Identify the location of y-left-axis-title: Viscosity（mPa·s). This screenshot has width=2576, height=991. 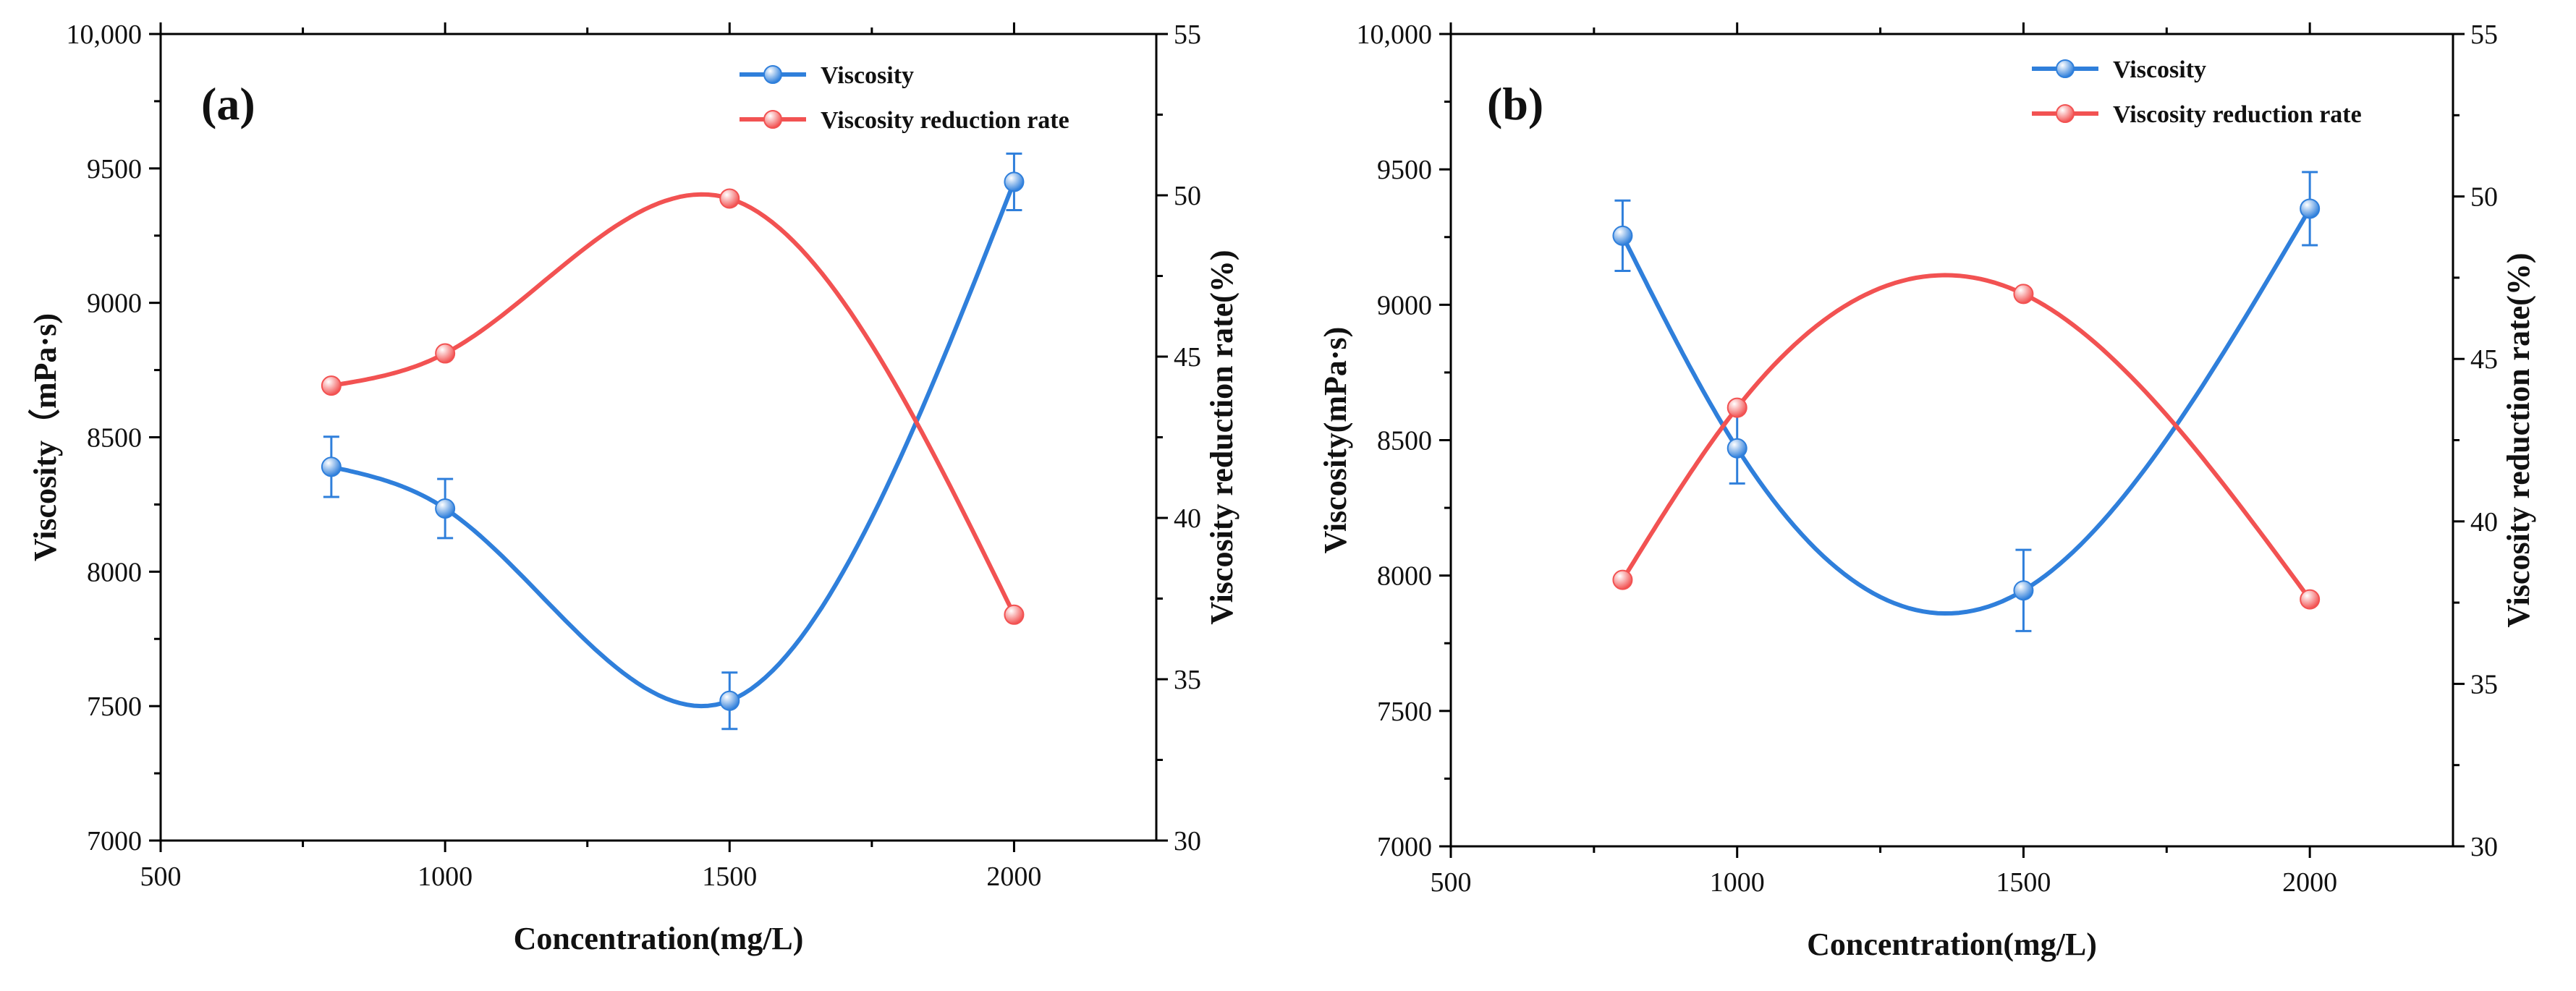
(45, 437).